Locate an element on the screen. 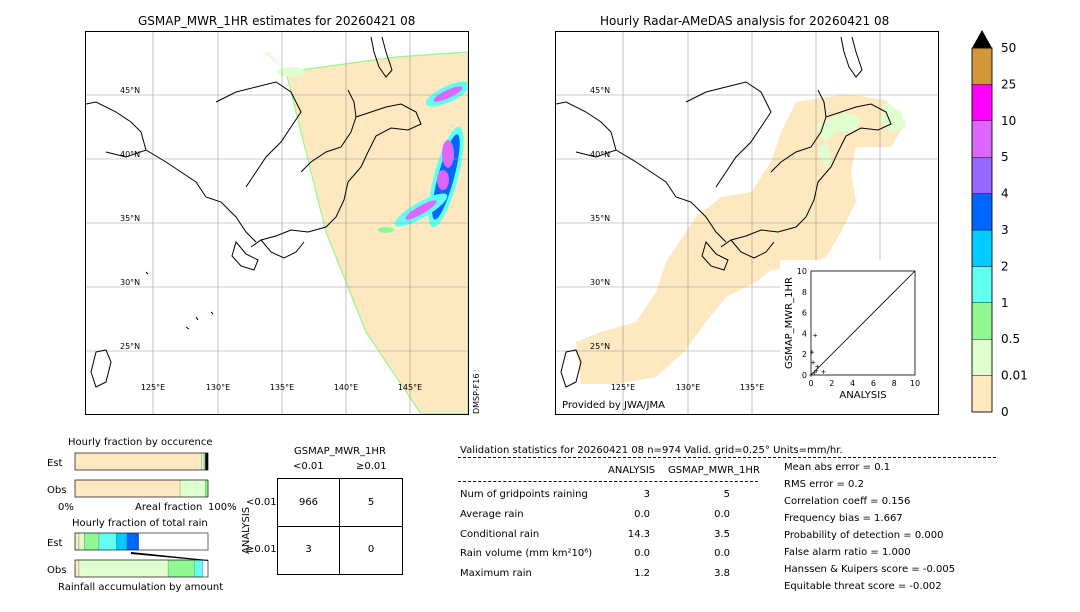 Image resolution: width=1080 pixels, height=612 pixels. stat-row-2-analysis: 14.3 is located at coordinates (638, 534).